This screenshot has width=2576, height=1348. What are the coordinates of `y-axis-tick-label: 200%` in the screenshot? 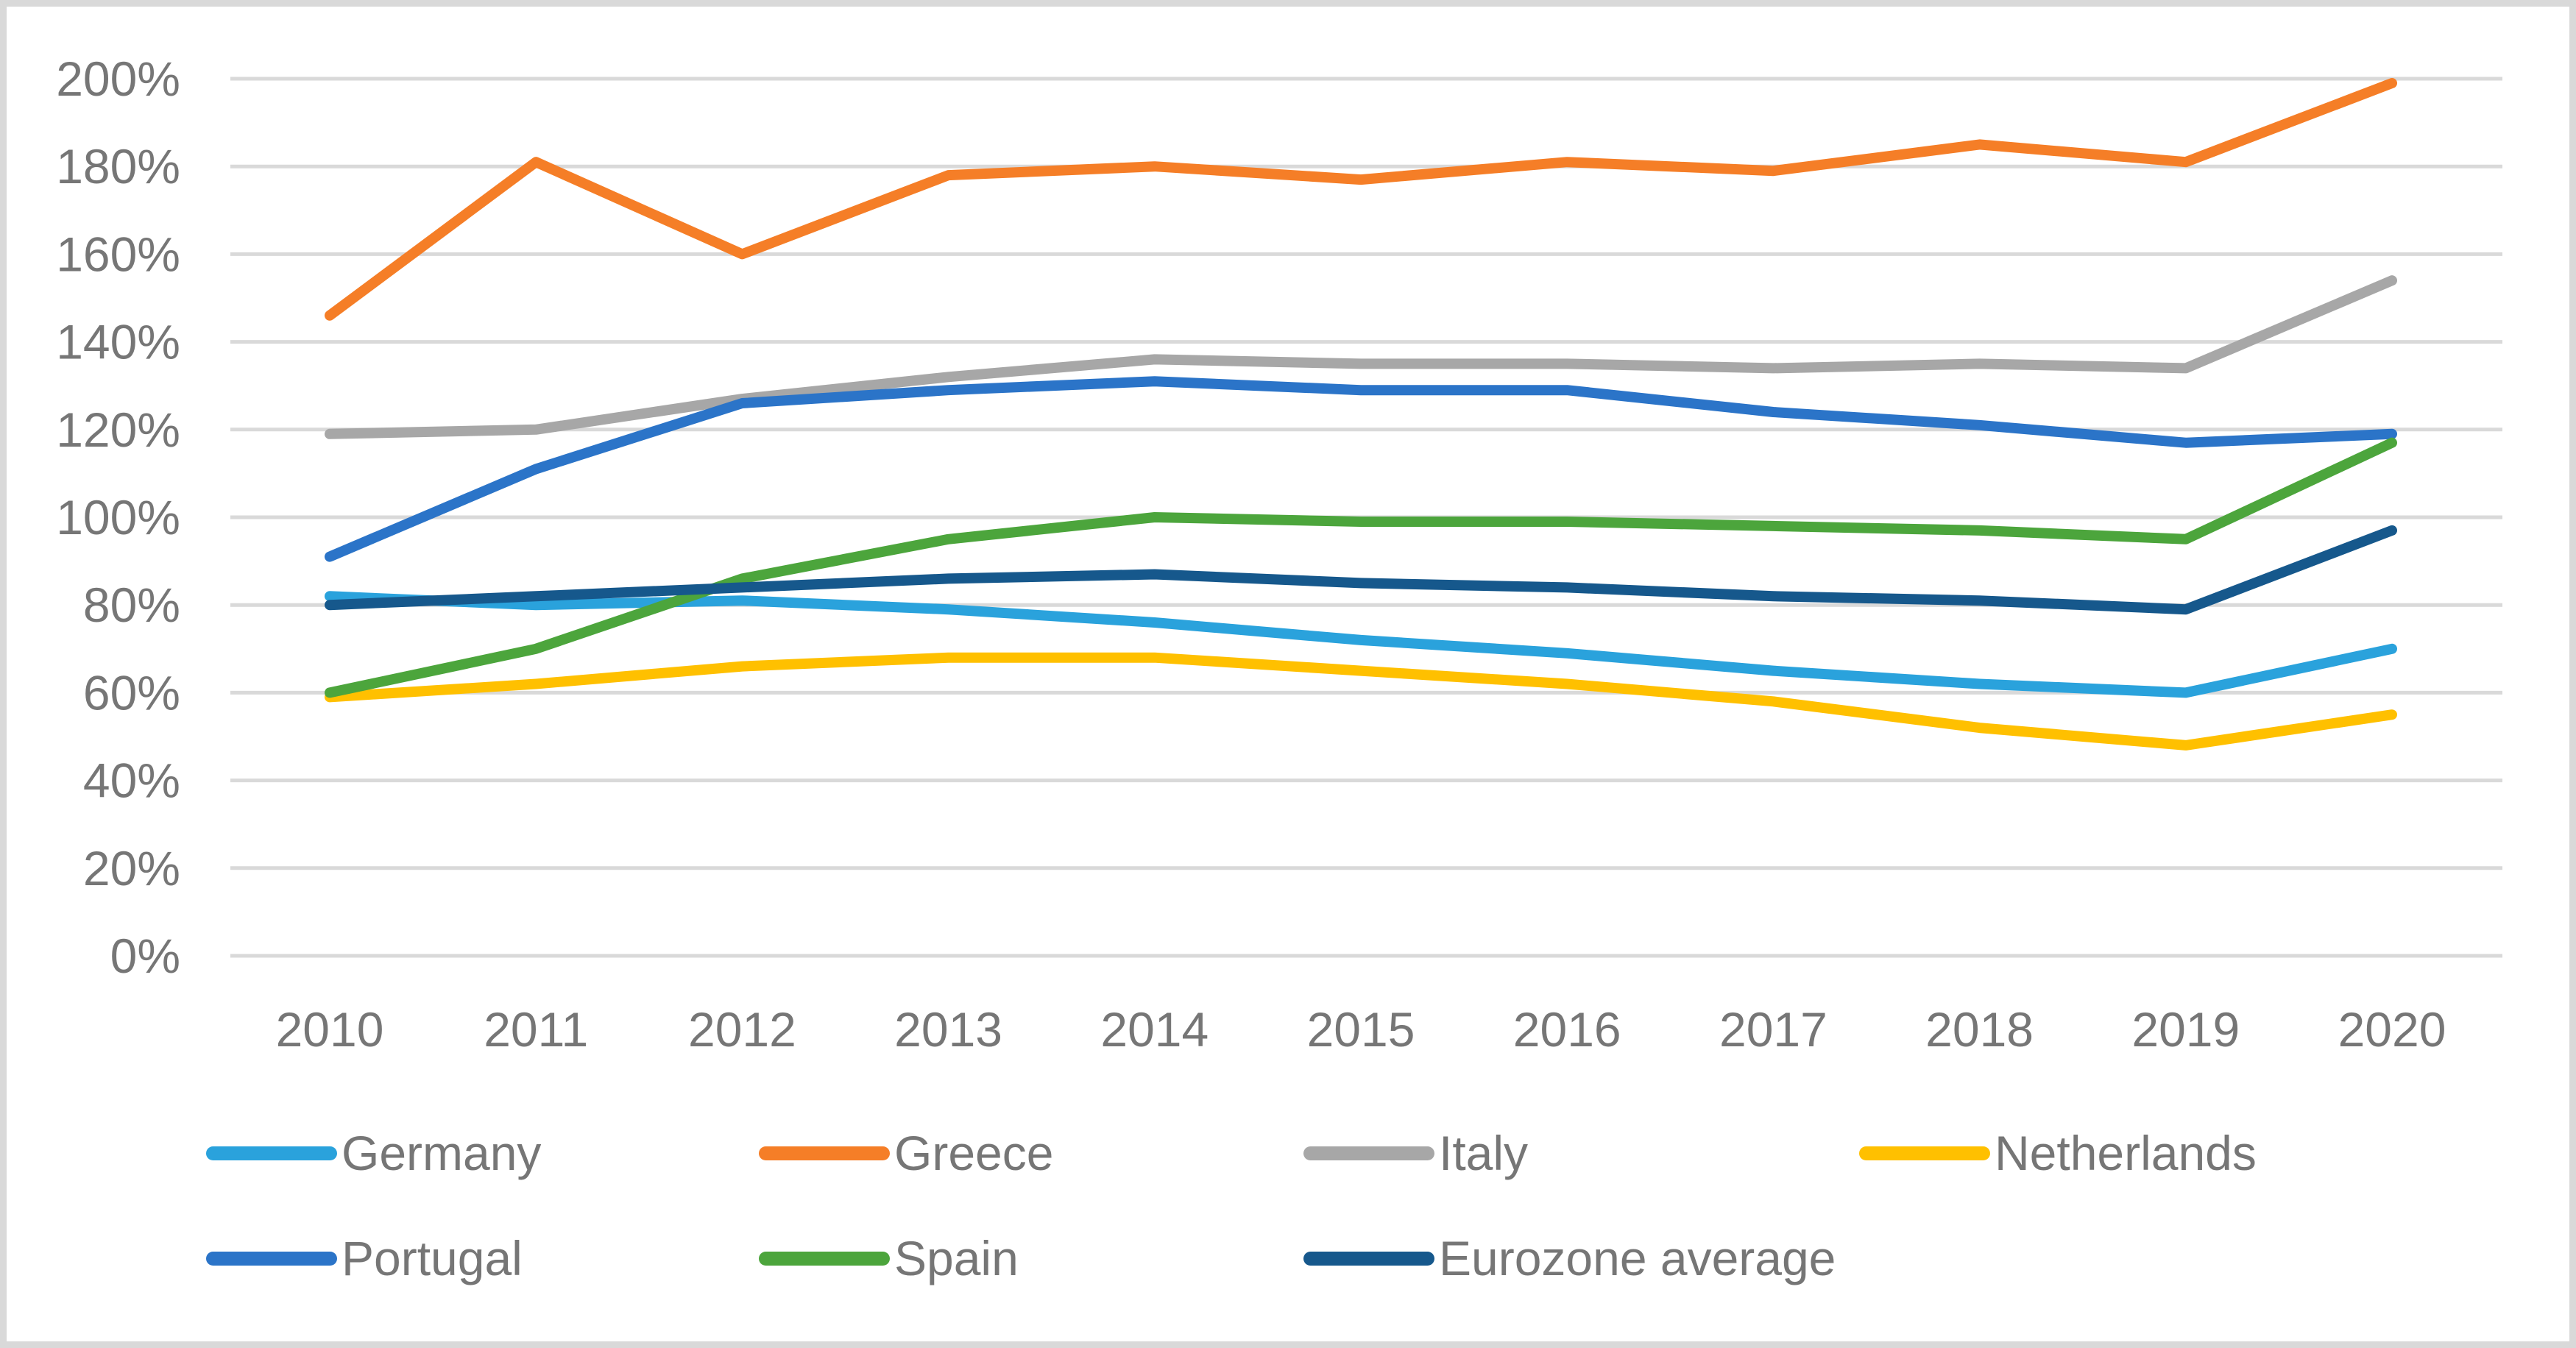 It's located at (118, 79).